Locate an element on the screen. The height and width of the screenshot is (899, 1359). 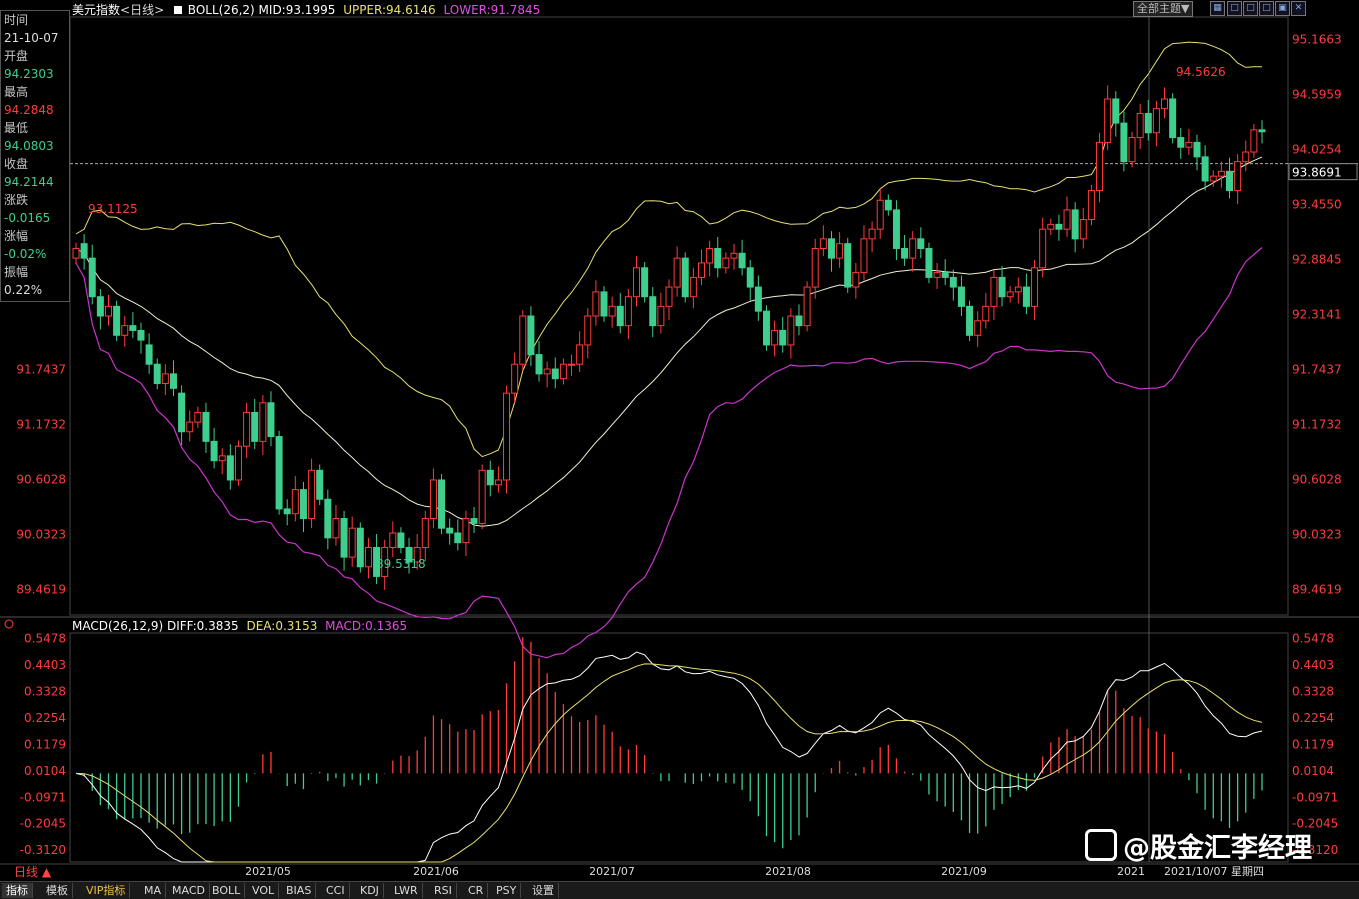
window3-icon: □ is located at coordinates (1266, 8).